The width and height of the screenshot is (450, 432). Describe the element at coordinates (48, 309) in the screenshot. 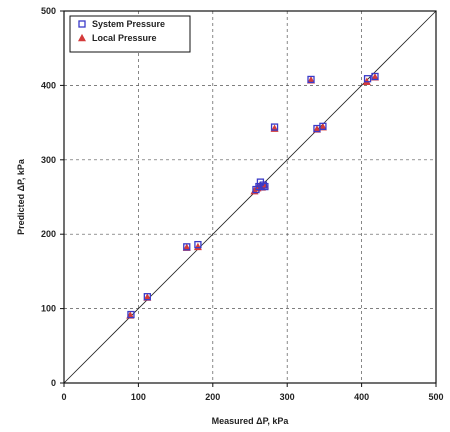

I see `y-tick-label: 100` at that location.